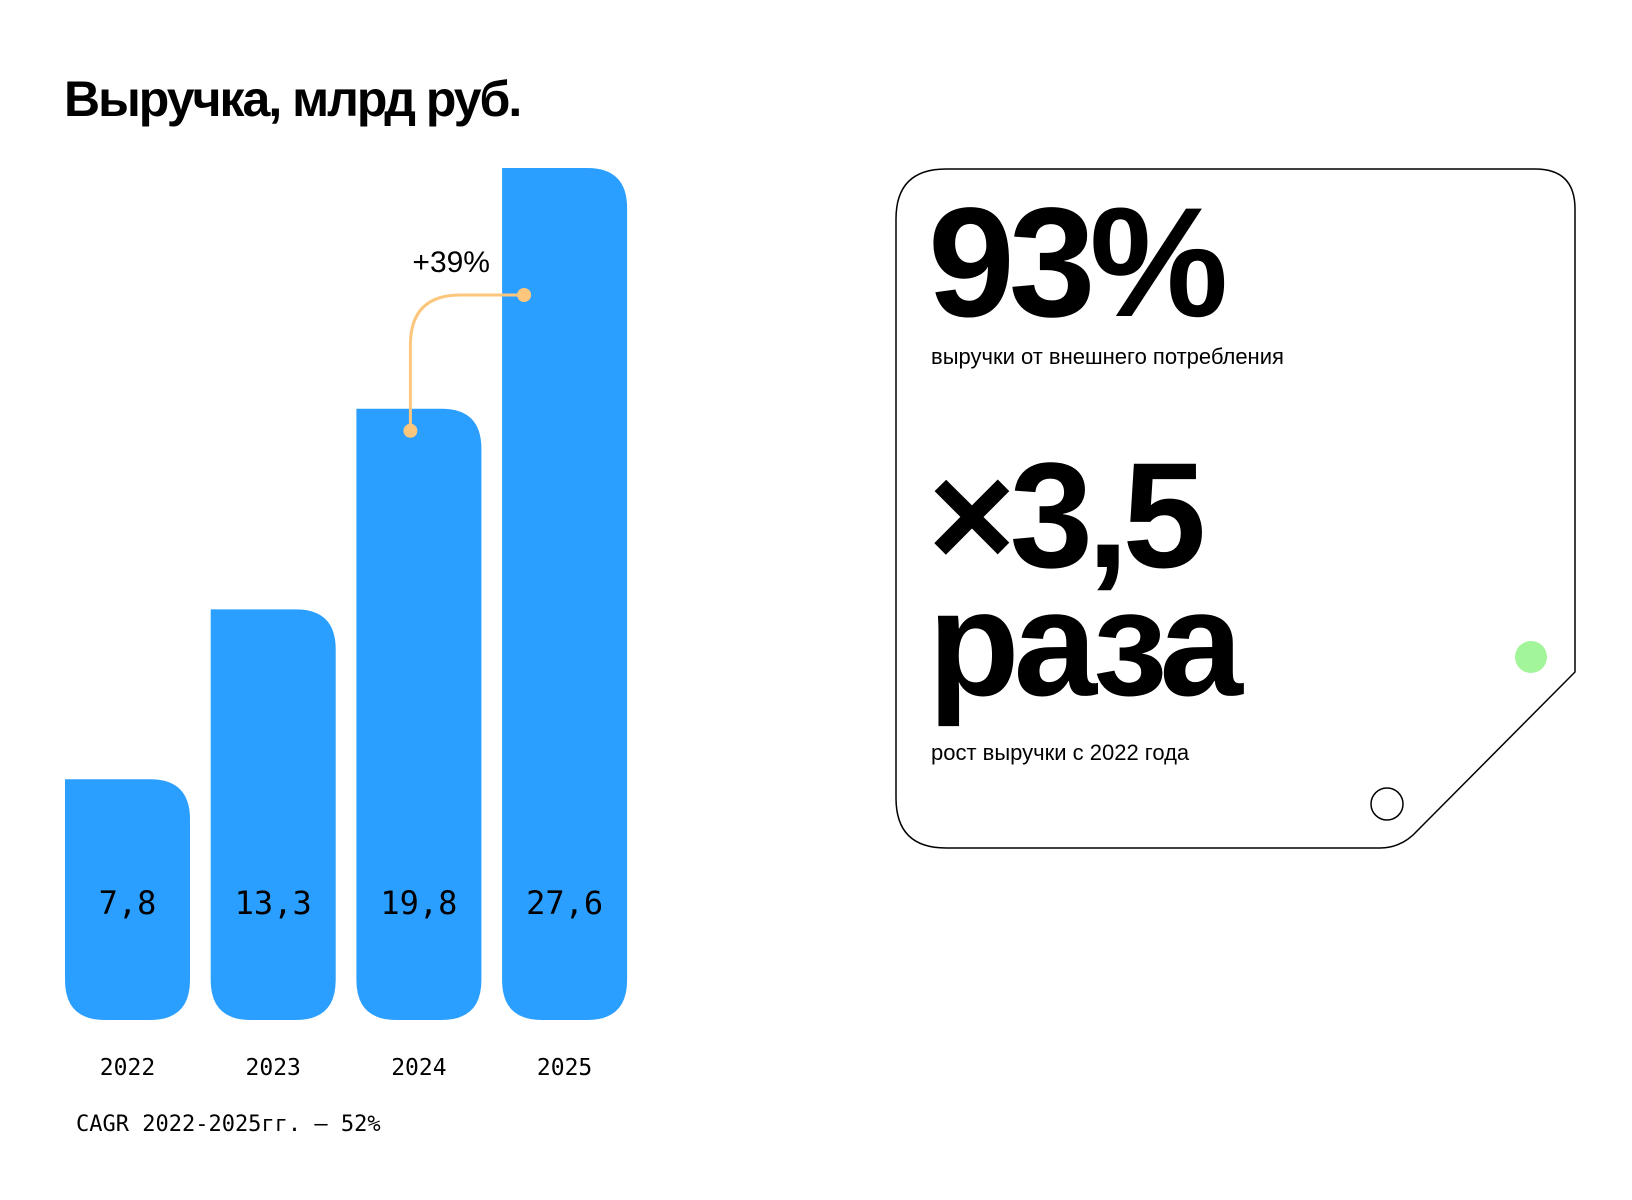  What do you see at coordinates (418, 903) in the screenshot?
I see `bar-value-label: 19,8` at bounding box center [418, 903].